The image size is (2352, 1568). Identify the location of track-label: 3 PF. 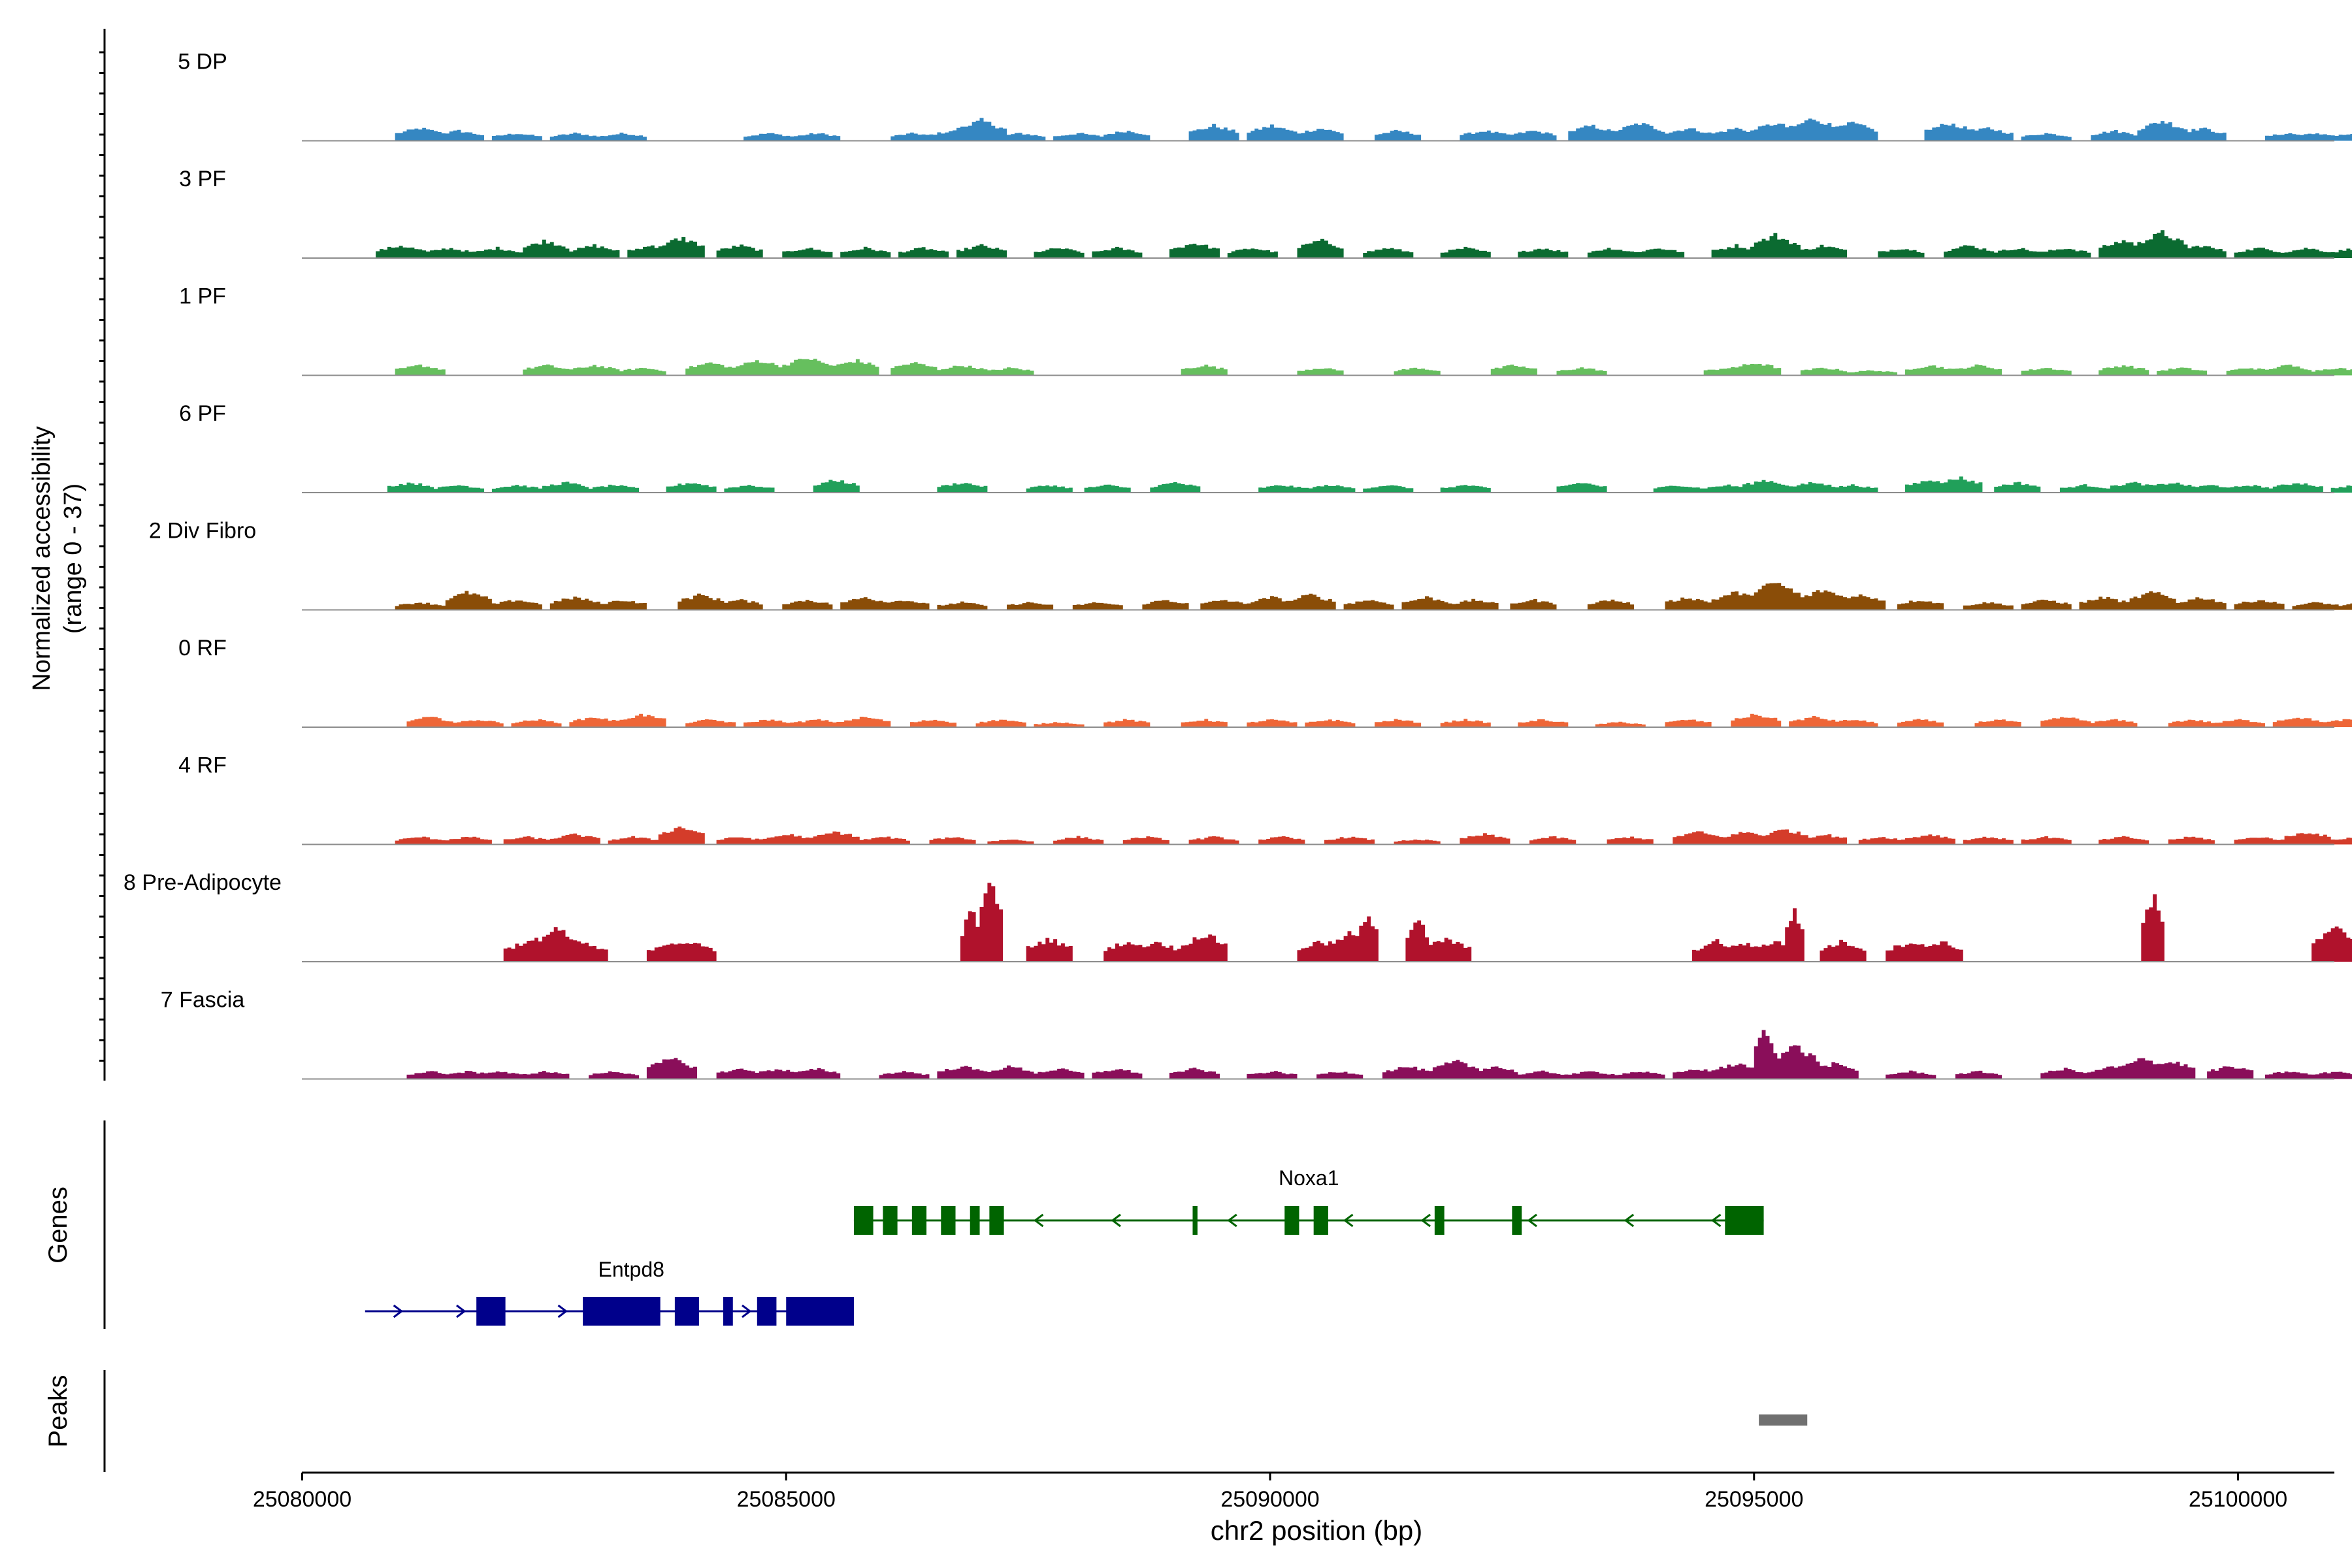
(202, 179).